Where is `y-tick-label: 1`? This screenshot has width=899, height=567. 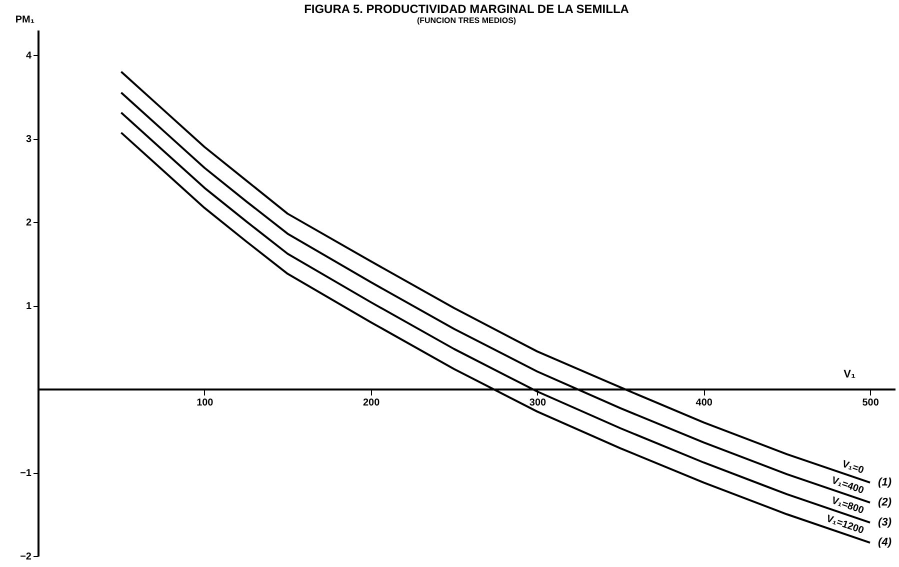 y-tick-label: 1 is located at coordinates (29, 306).